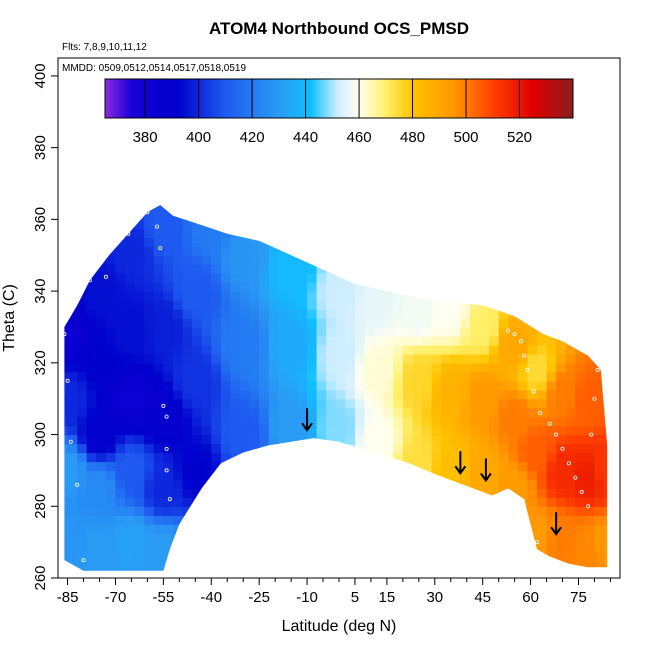 The image size is (650, 650). Describe the element at coordinates (543, 556) in the screenshot. I see `sample-point` at that location.